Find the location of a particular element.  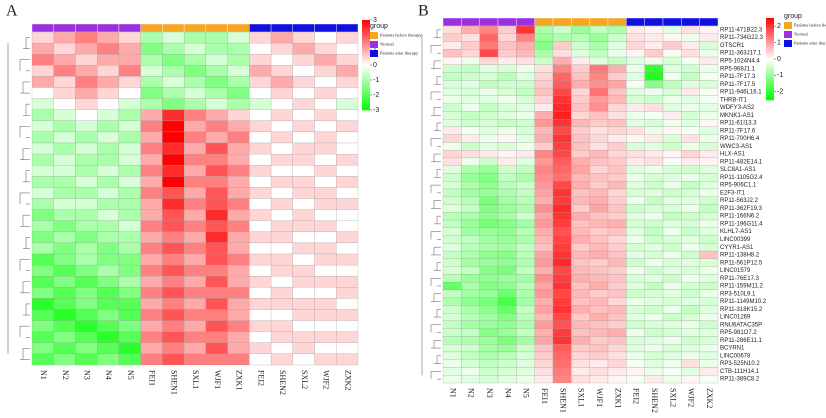

column-label: SXL2 is located at coordinates (304, 379).